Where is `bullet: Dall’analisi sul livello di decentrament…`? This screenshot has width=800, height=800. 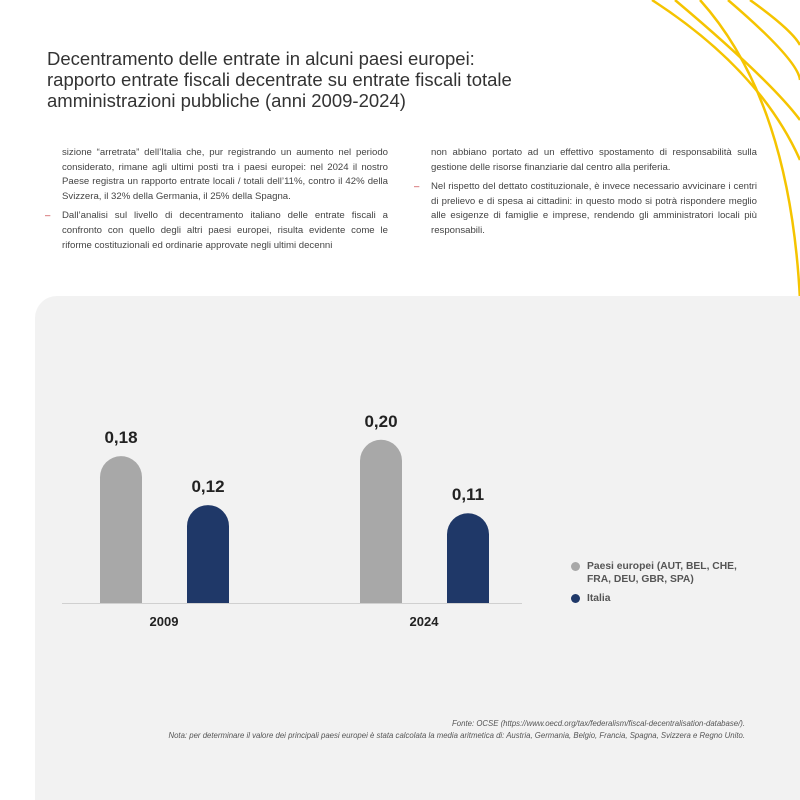
bullet: Dall’analisi sul livello di decentrament… is located at coordinates (216, 231).